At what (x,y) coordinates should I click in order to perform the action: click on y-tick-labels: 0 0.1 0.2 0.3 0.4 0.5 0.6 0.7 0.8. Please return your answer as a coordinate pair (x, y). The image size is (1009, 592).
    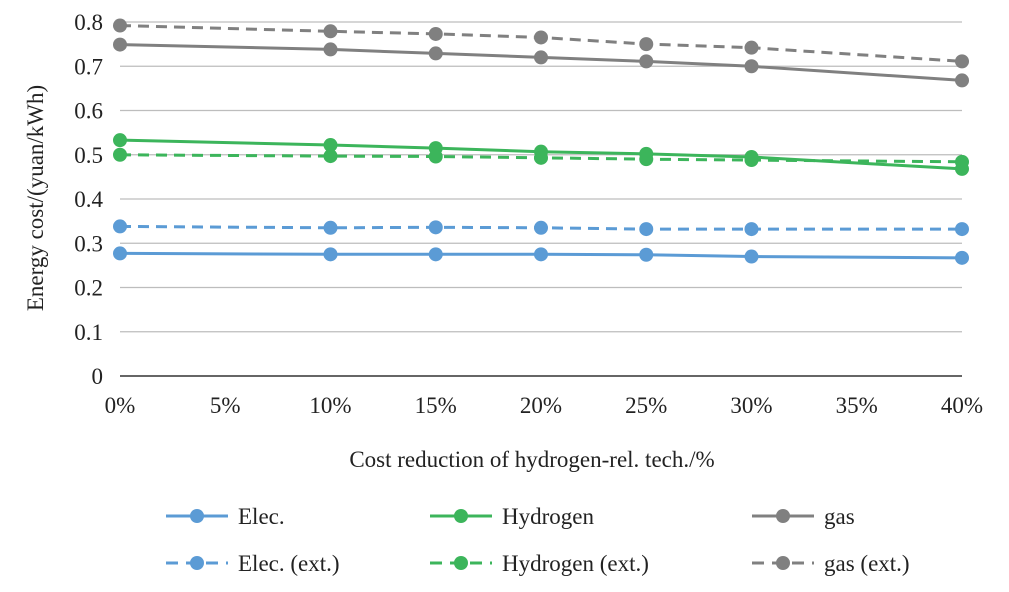
    Looking at the image, I should click on (88, 199).